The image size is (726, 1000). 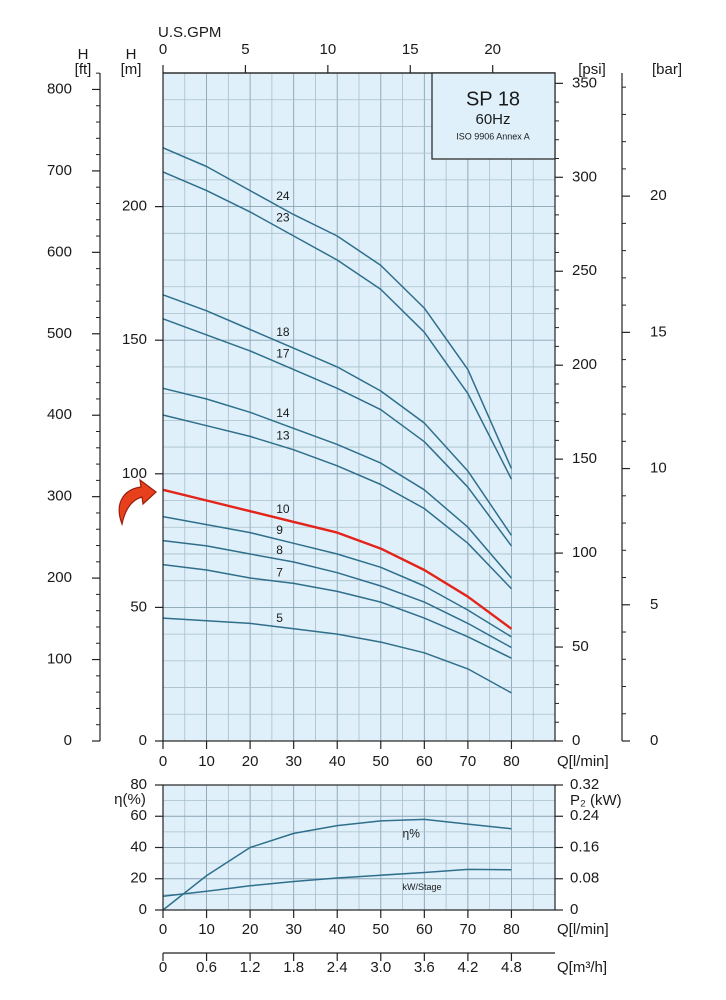 I want to click on y-tick-label: 80, so click(x=138, y=784).